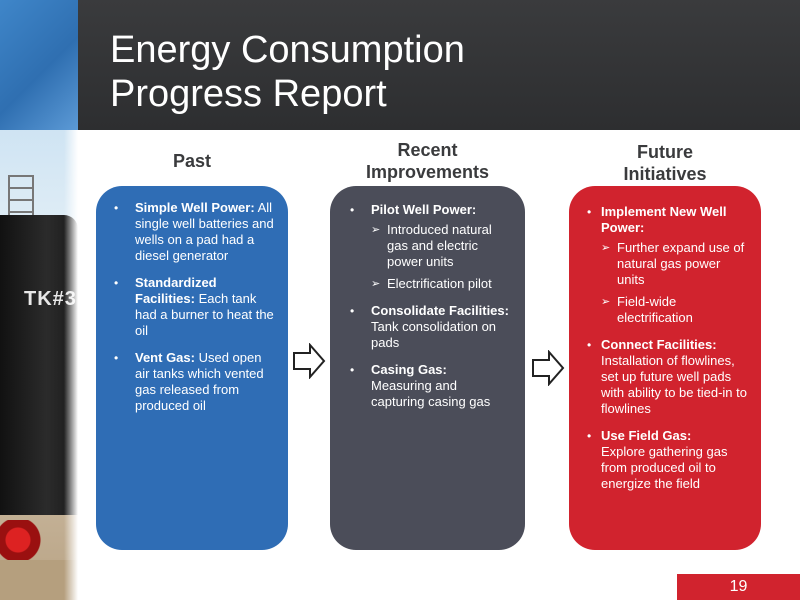 Image resolution: width=800 pixels, height=600 pixels. Describe the element at coordinates (50, 299) in the screenshot. I see `tank-label: TK#3` at that location.